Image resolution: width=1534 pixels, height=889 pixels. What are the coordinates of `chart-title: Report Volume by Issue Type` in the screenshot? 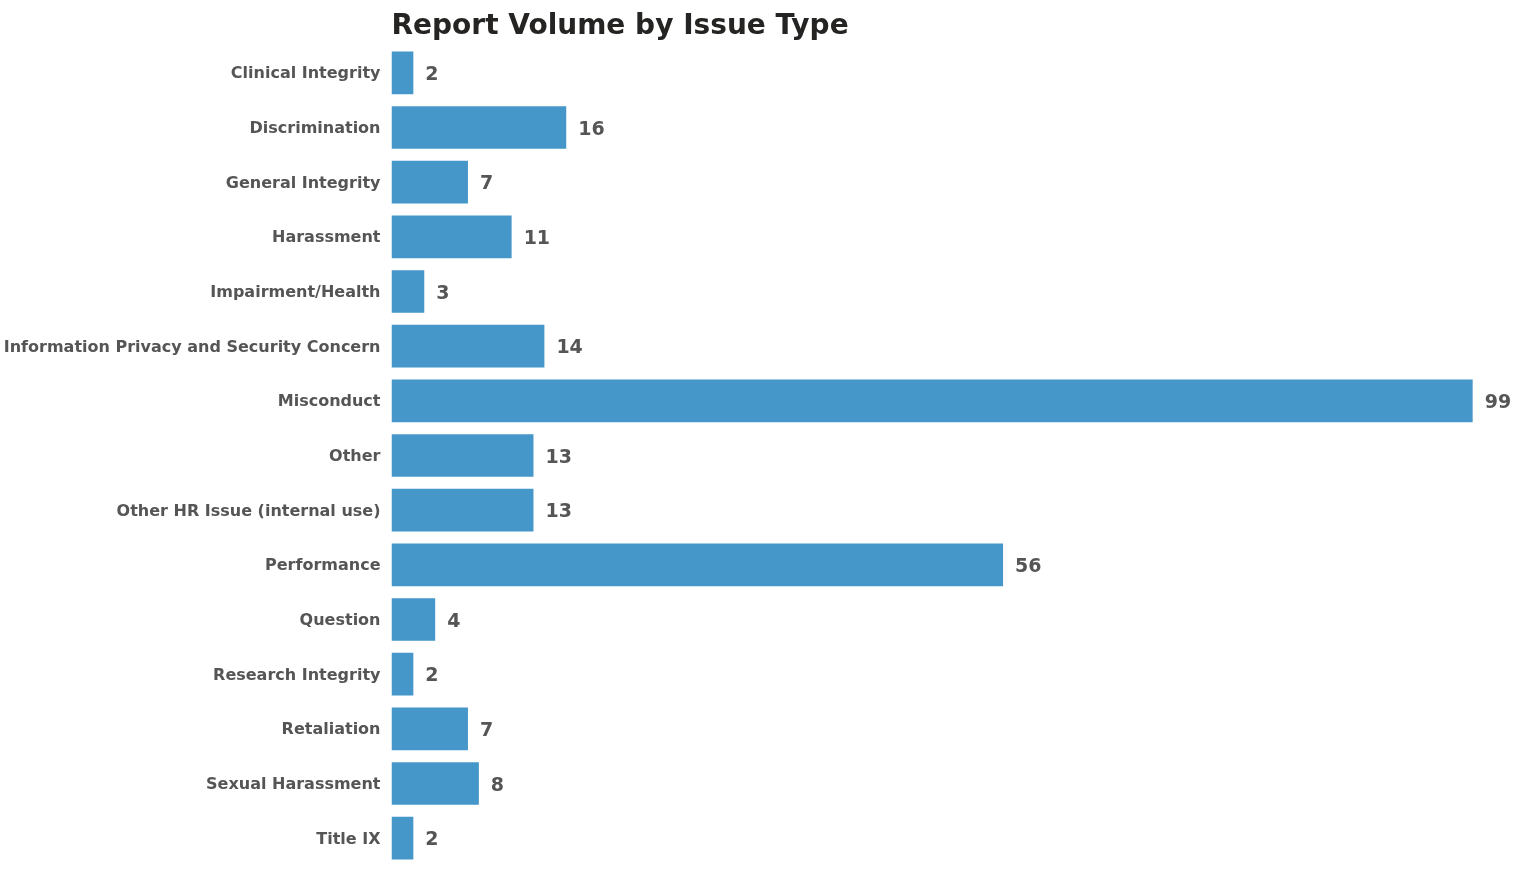 It's located at (620, 24).